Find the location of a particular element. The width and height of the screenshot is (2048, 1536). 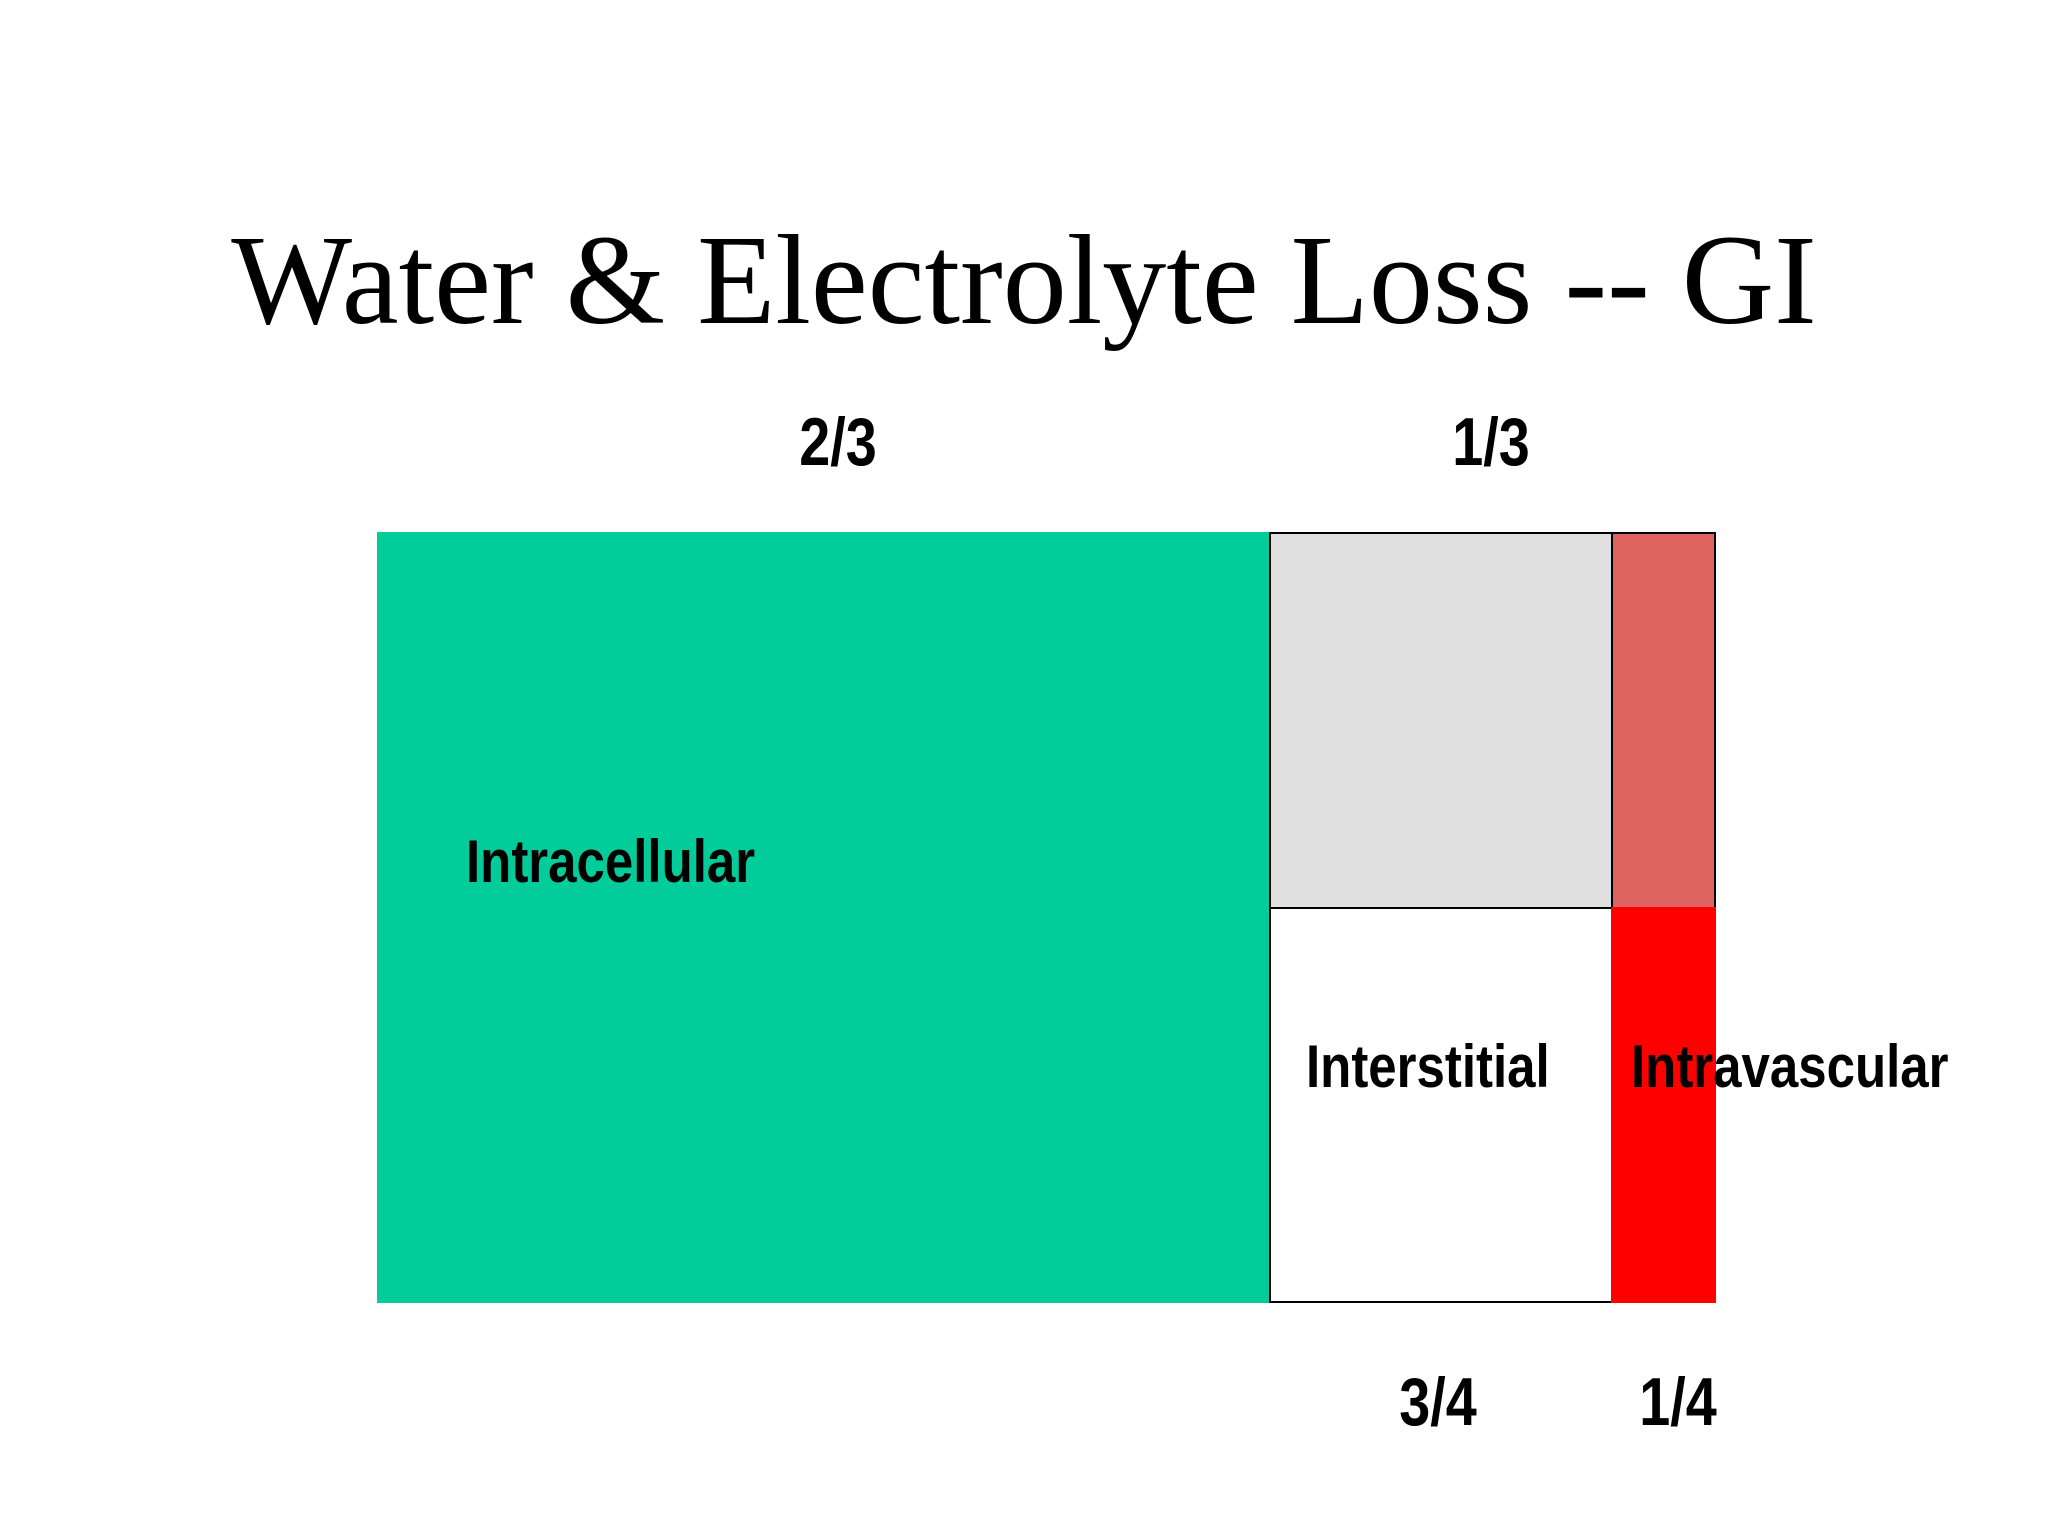

extracellular-fraction-label: 1/3 is located at coordinates (1491, 442).